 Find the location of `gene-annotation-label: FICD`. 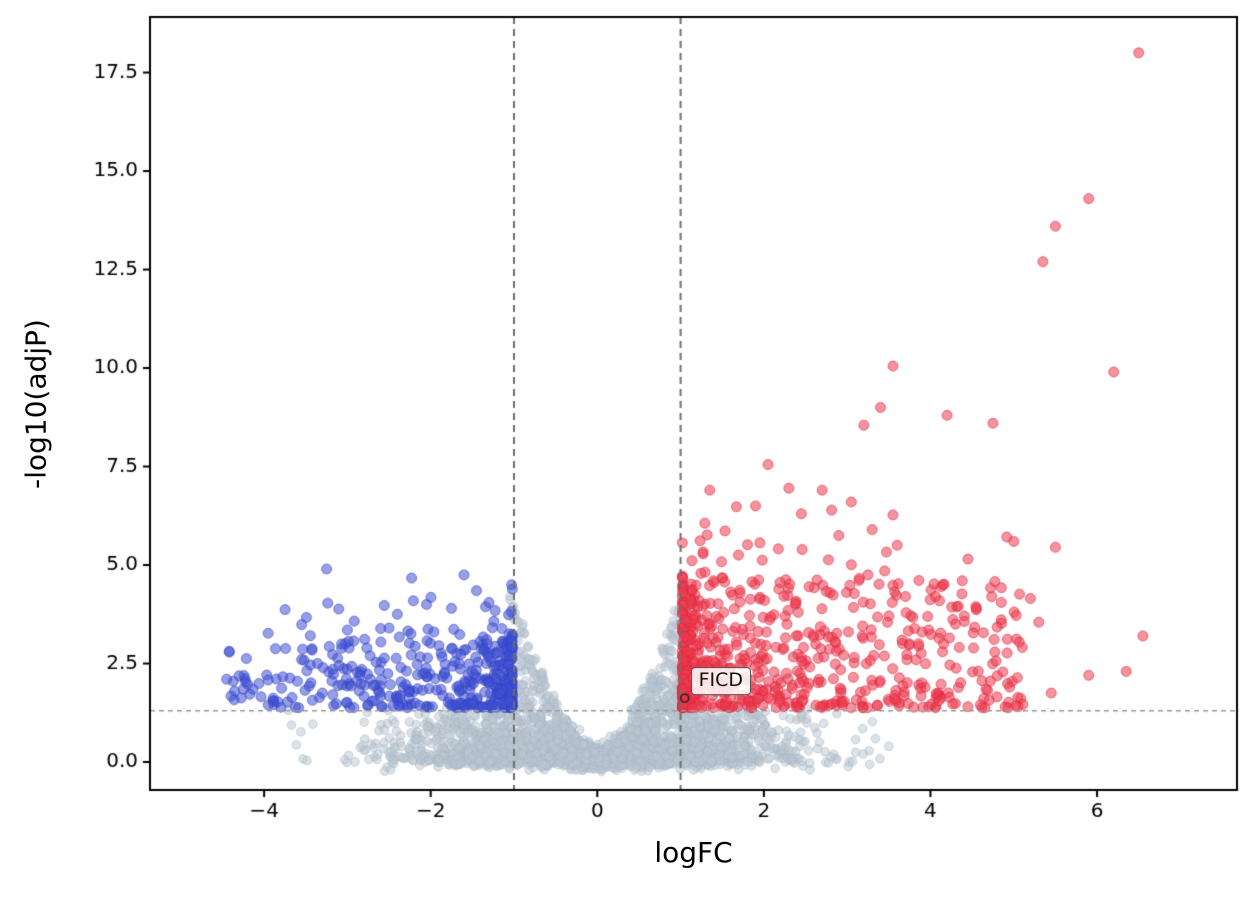

gene-annotation-label: FICD is located at coordinates (721, 681).